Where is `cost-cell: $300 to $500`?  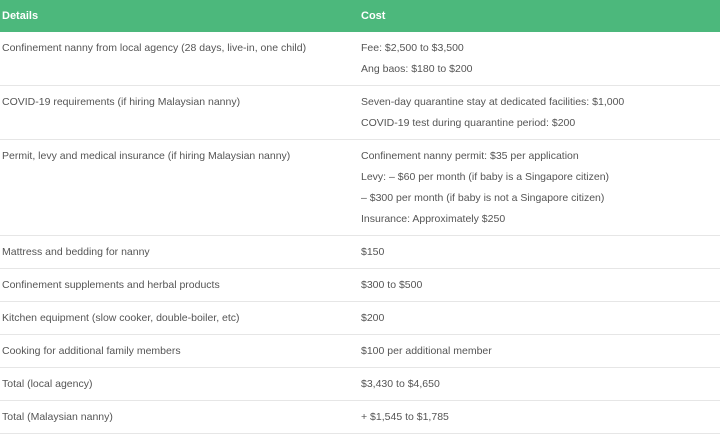 cost-cell: $300 to $500 is located at coordinates (538, 285).